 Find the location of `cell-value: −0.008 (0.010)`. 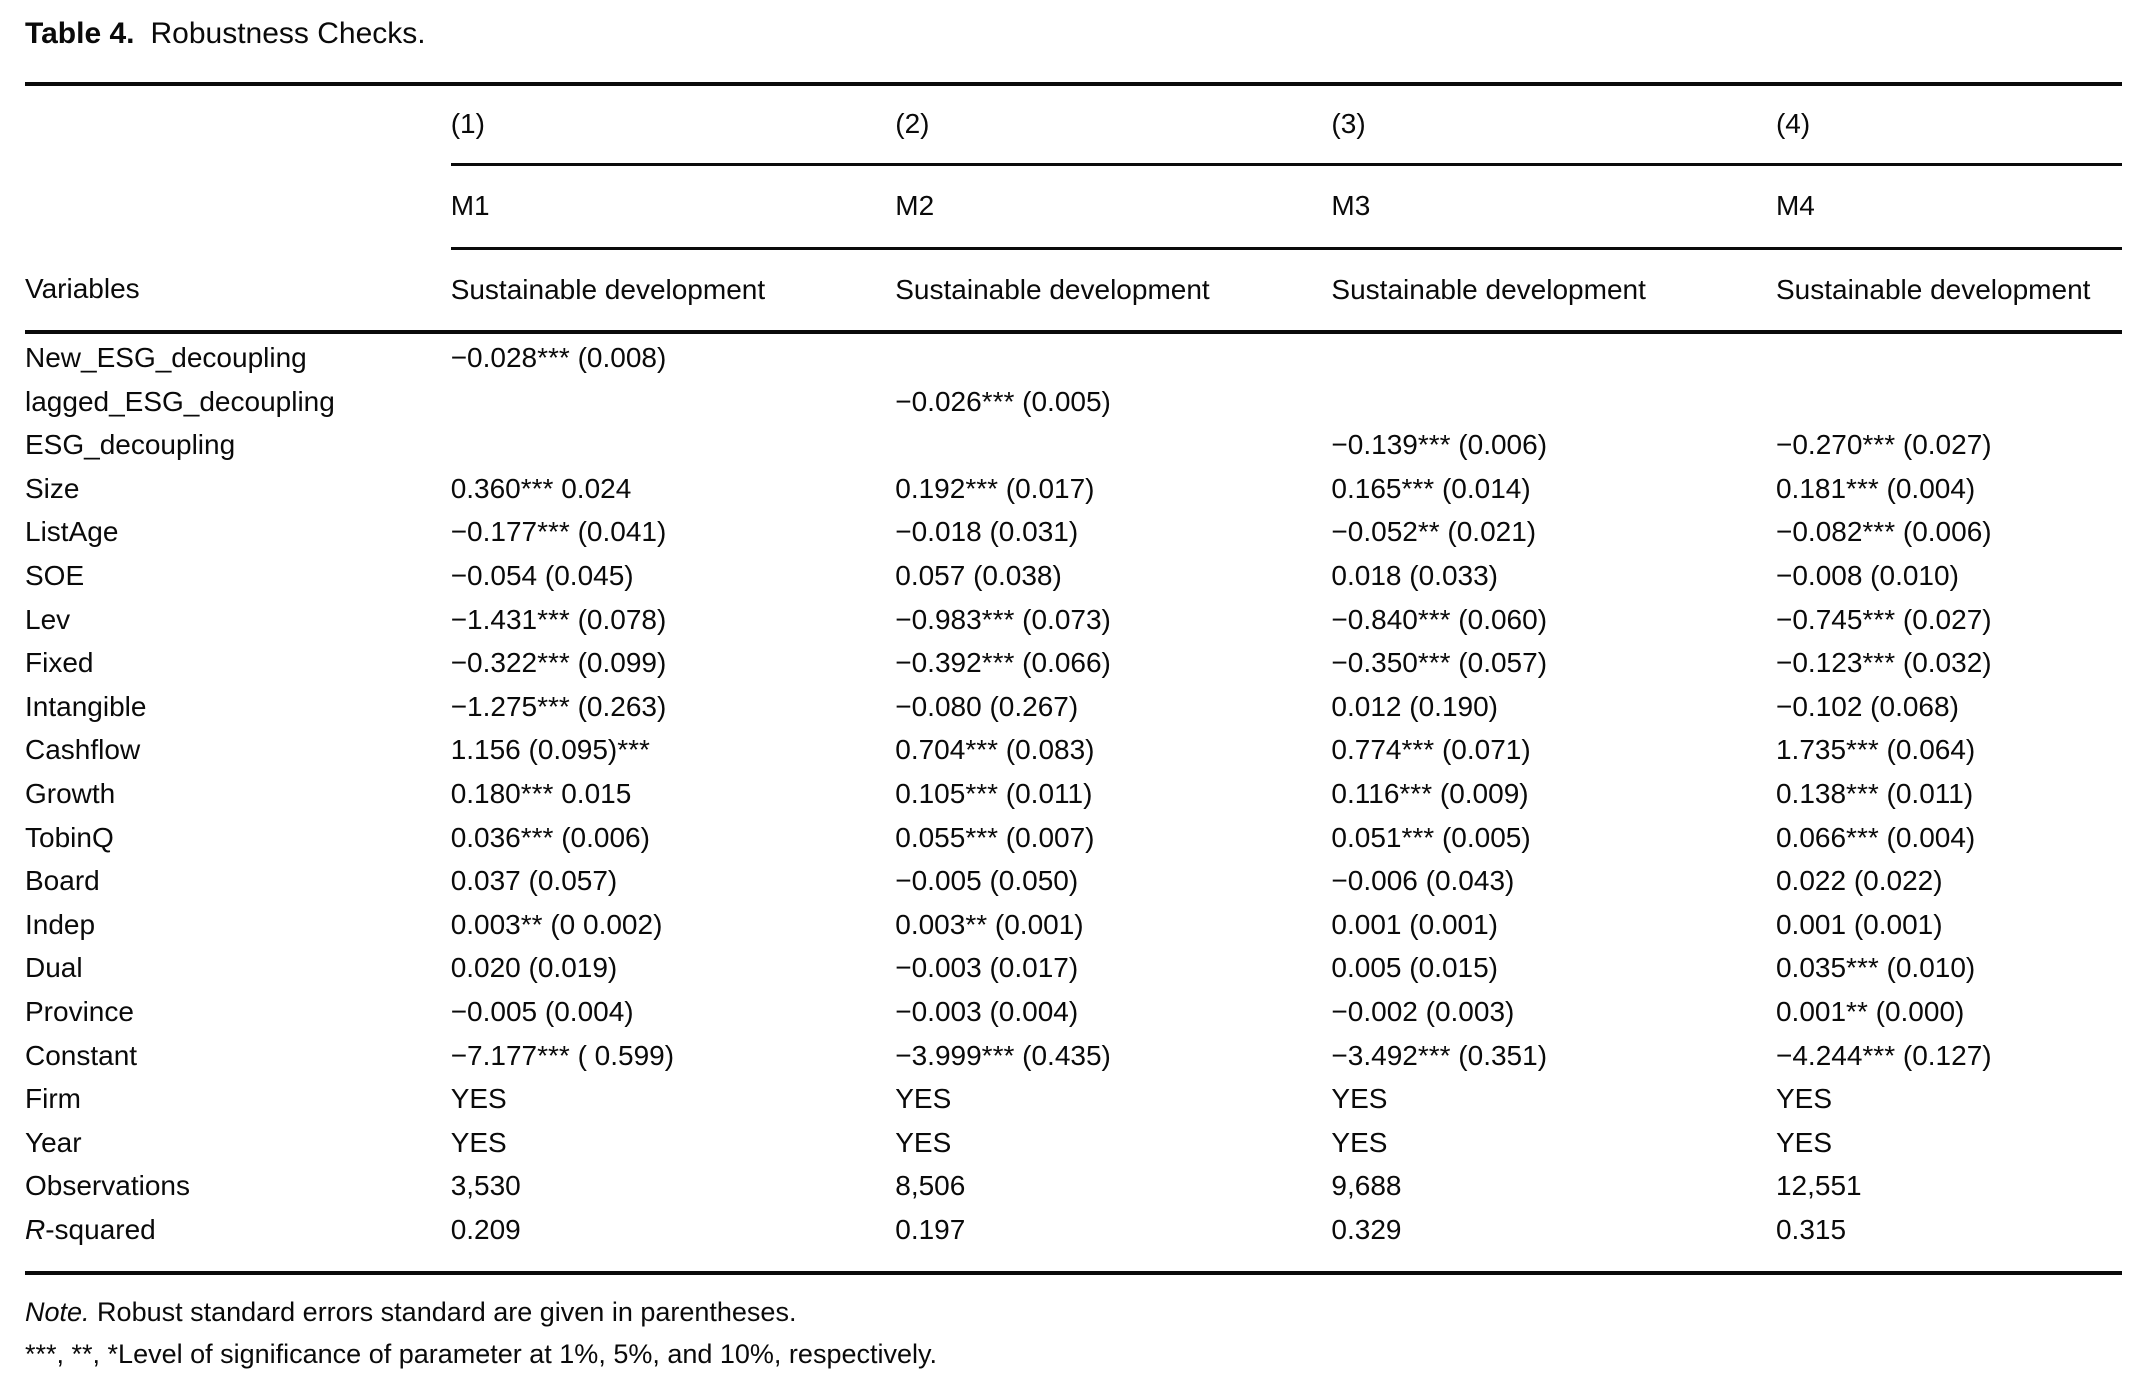

cell-value: −0.008 (0.010) is located at coordinates (1867, 575).